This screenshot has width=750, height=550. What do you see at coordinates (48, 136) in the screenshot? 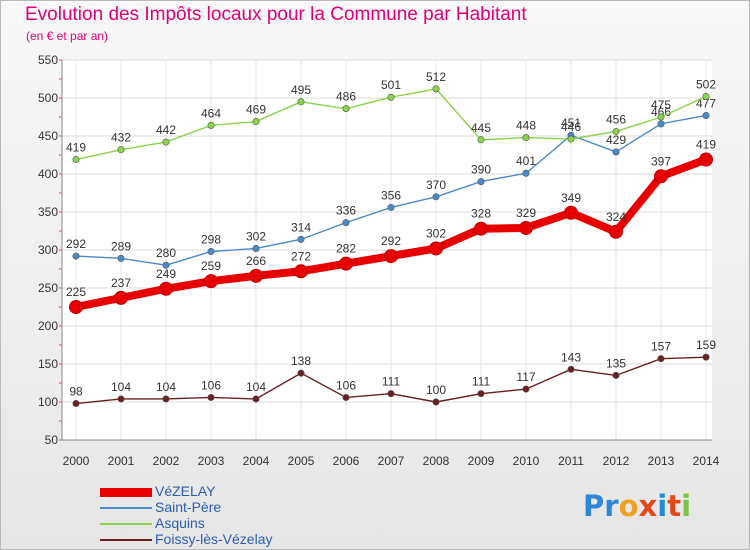
I see `y-tick-label: 450` at bounding box center [48, 136].